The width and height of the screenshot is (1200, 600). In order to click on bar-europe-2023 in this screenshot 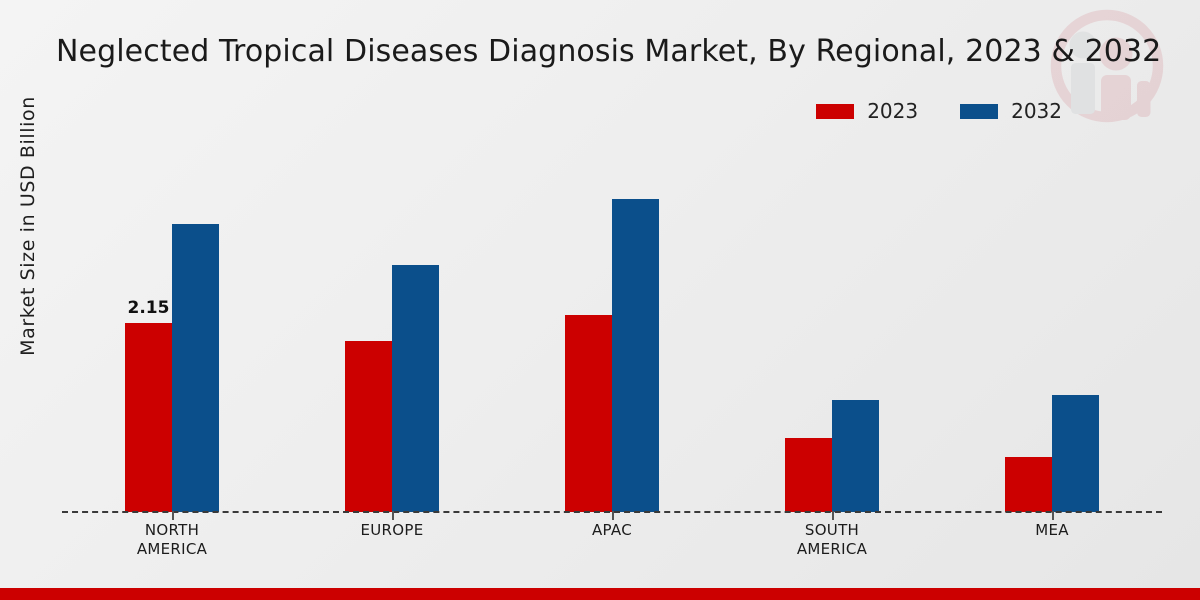, I will do `click(368, 426)`.